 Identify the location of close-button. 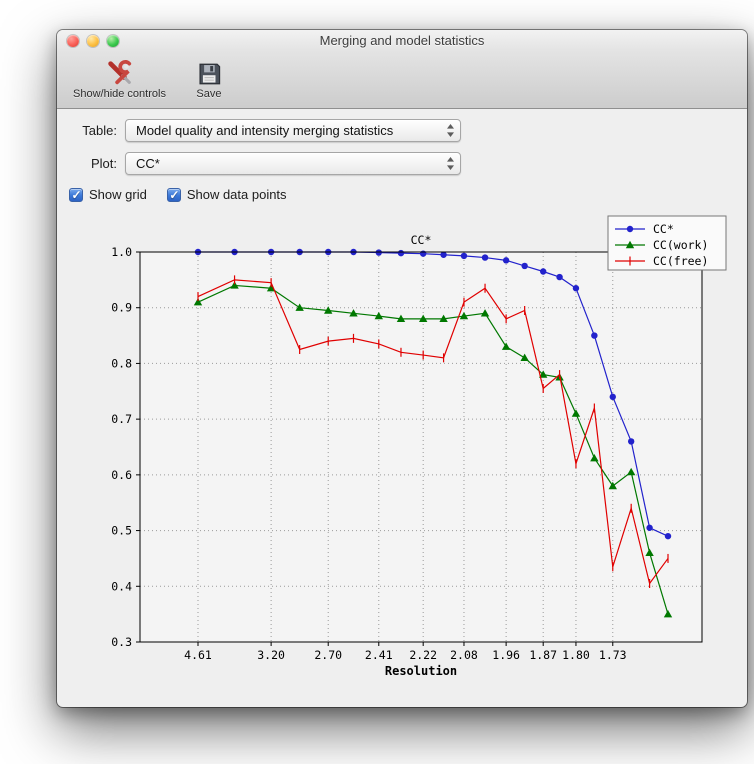
(73, 41).